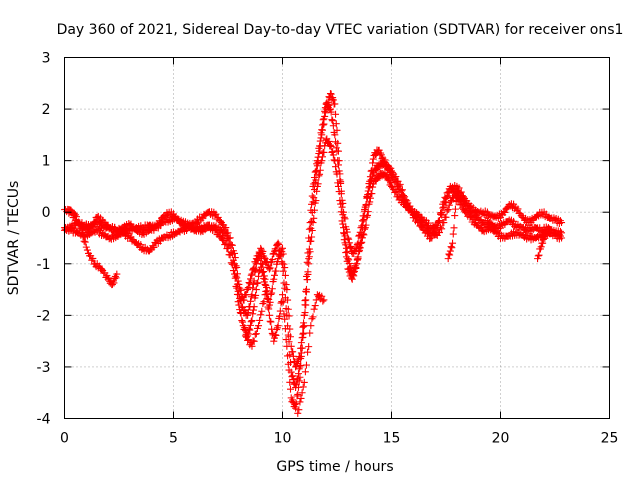 This screenshot has width=640, height=480. Describe the element at coordinates (283, 439) in the screenshot. I see `x-tick-label: 10` at that location.